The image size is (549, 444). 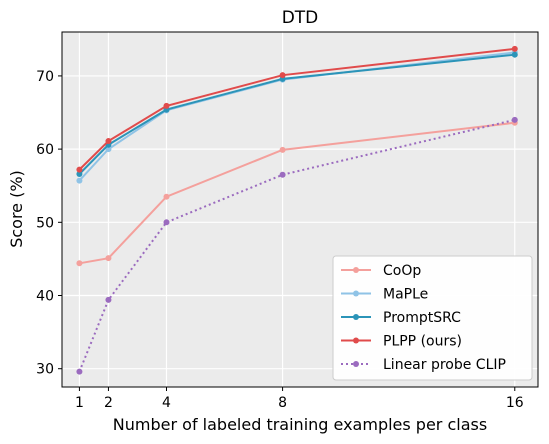 What do you see at coordinates (282, 403) in the screenshot?
I see `x-tick-label: 8` at bounding box center [282, 403].